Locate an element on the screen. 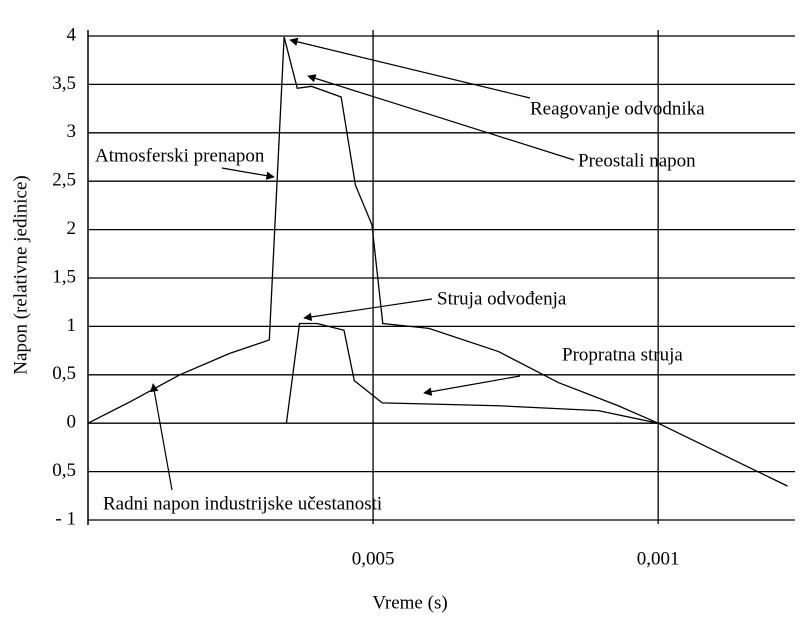 The height and width of the screenshot is (618, 800). x-tick-label: 0,005 is located at coordinates (373, 558).